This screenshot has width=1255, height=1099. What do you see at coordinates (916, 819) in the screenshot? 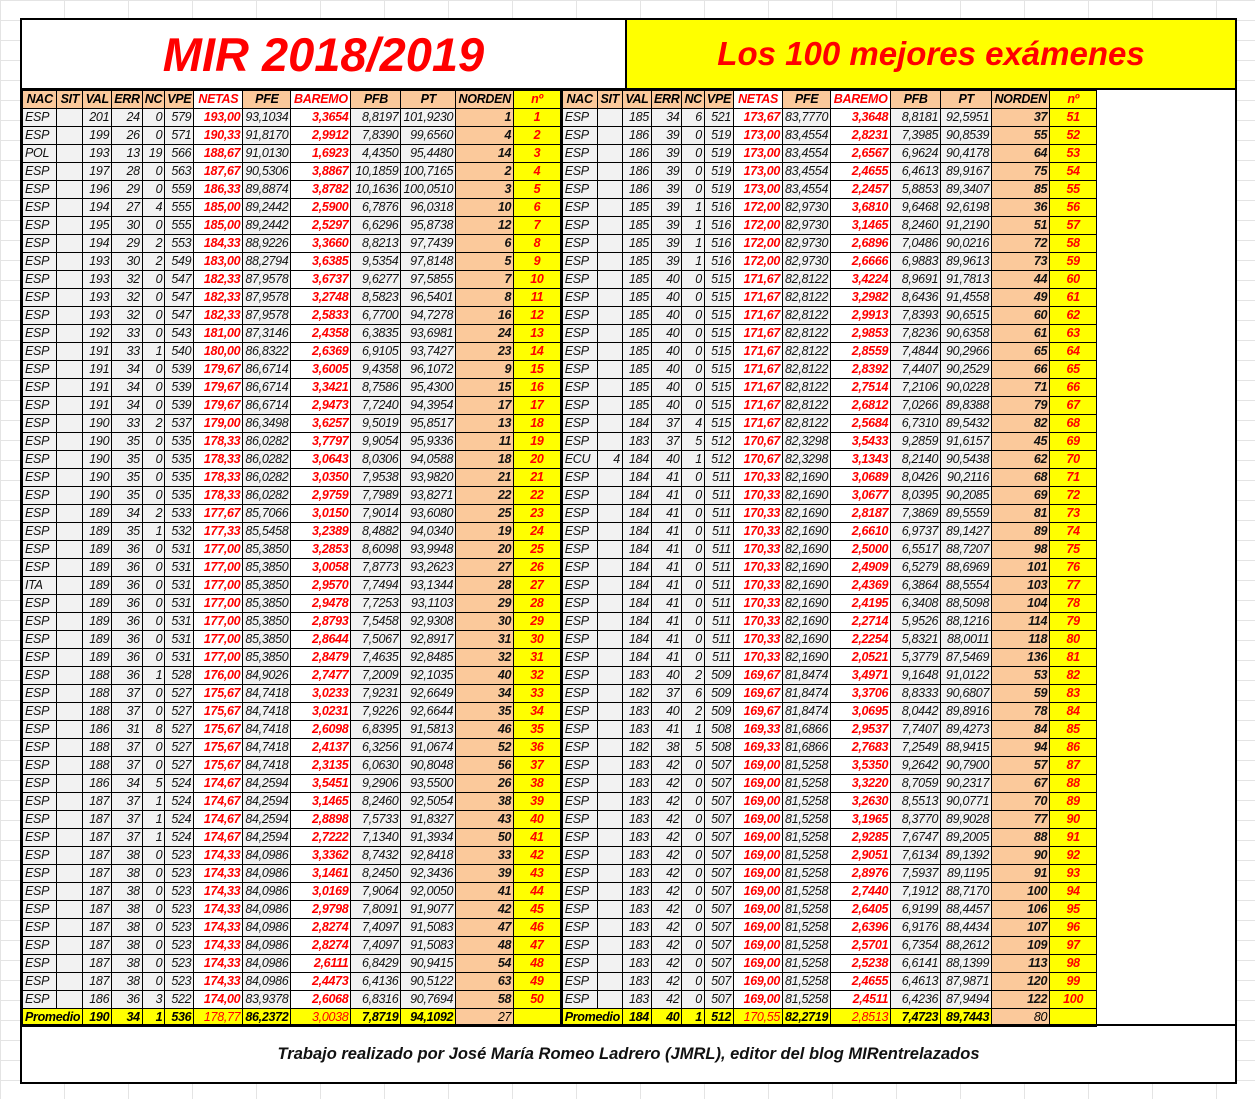
I see `cell-pfb: 8,3770` at bounding box center [916, 819].